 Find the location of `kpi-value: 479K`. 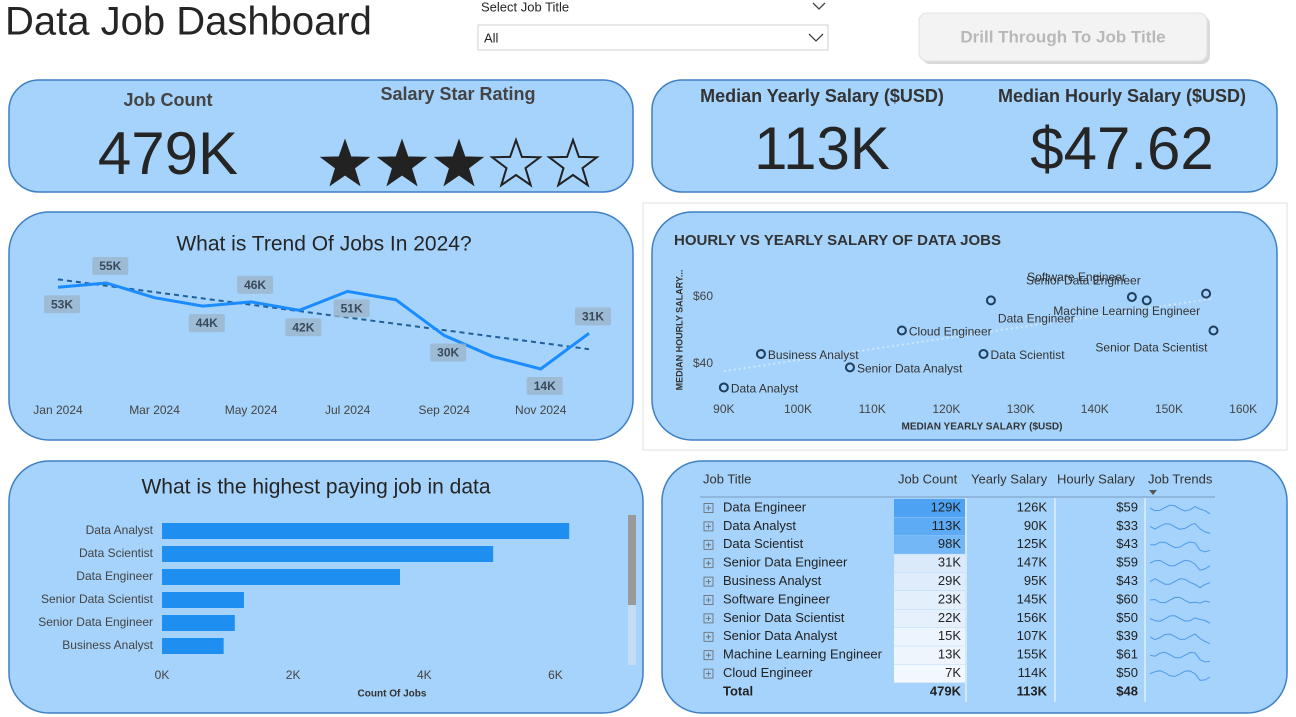

kpi-value: 479K is located at coordinates (168, 153).